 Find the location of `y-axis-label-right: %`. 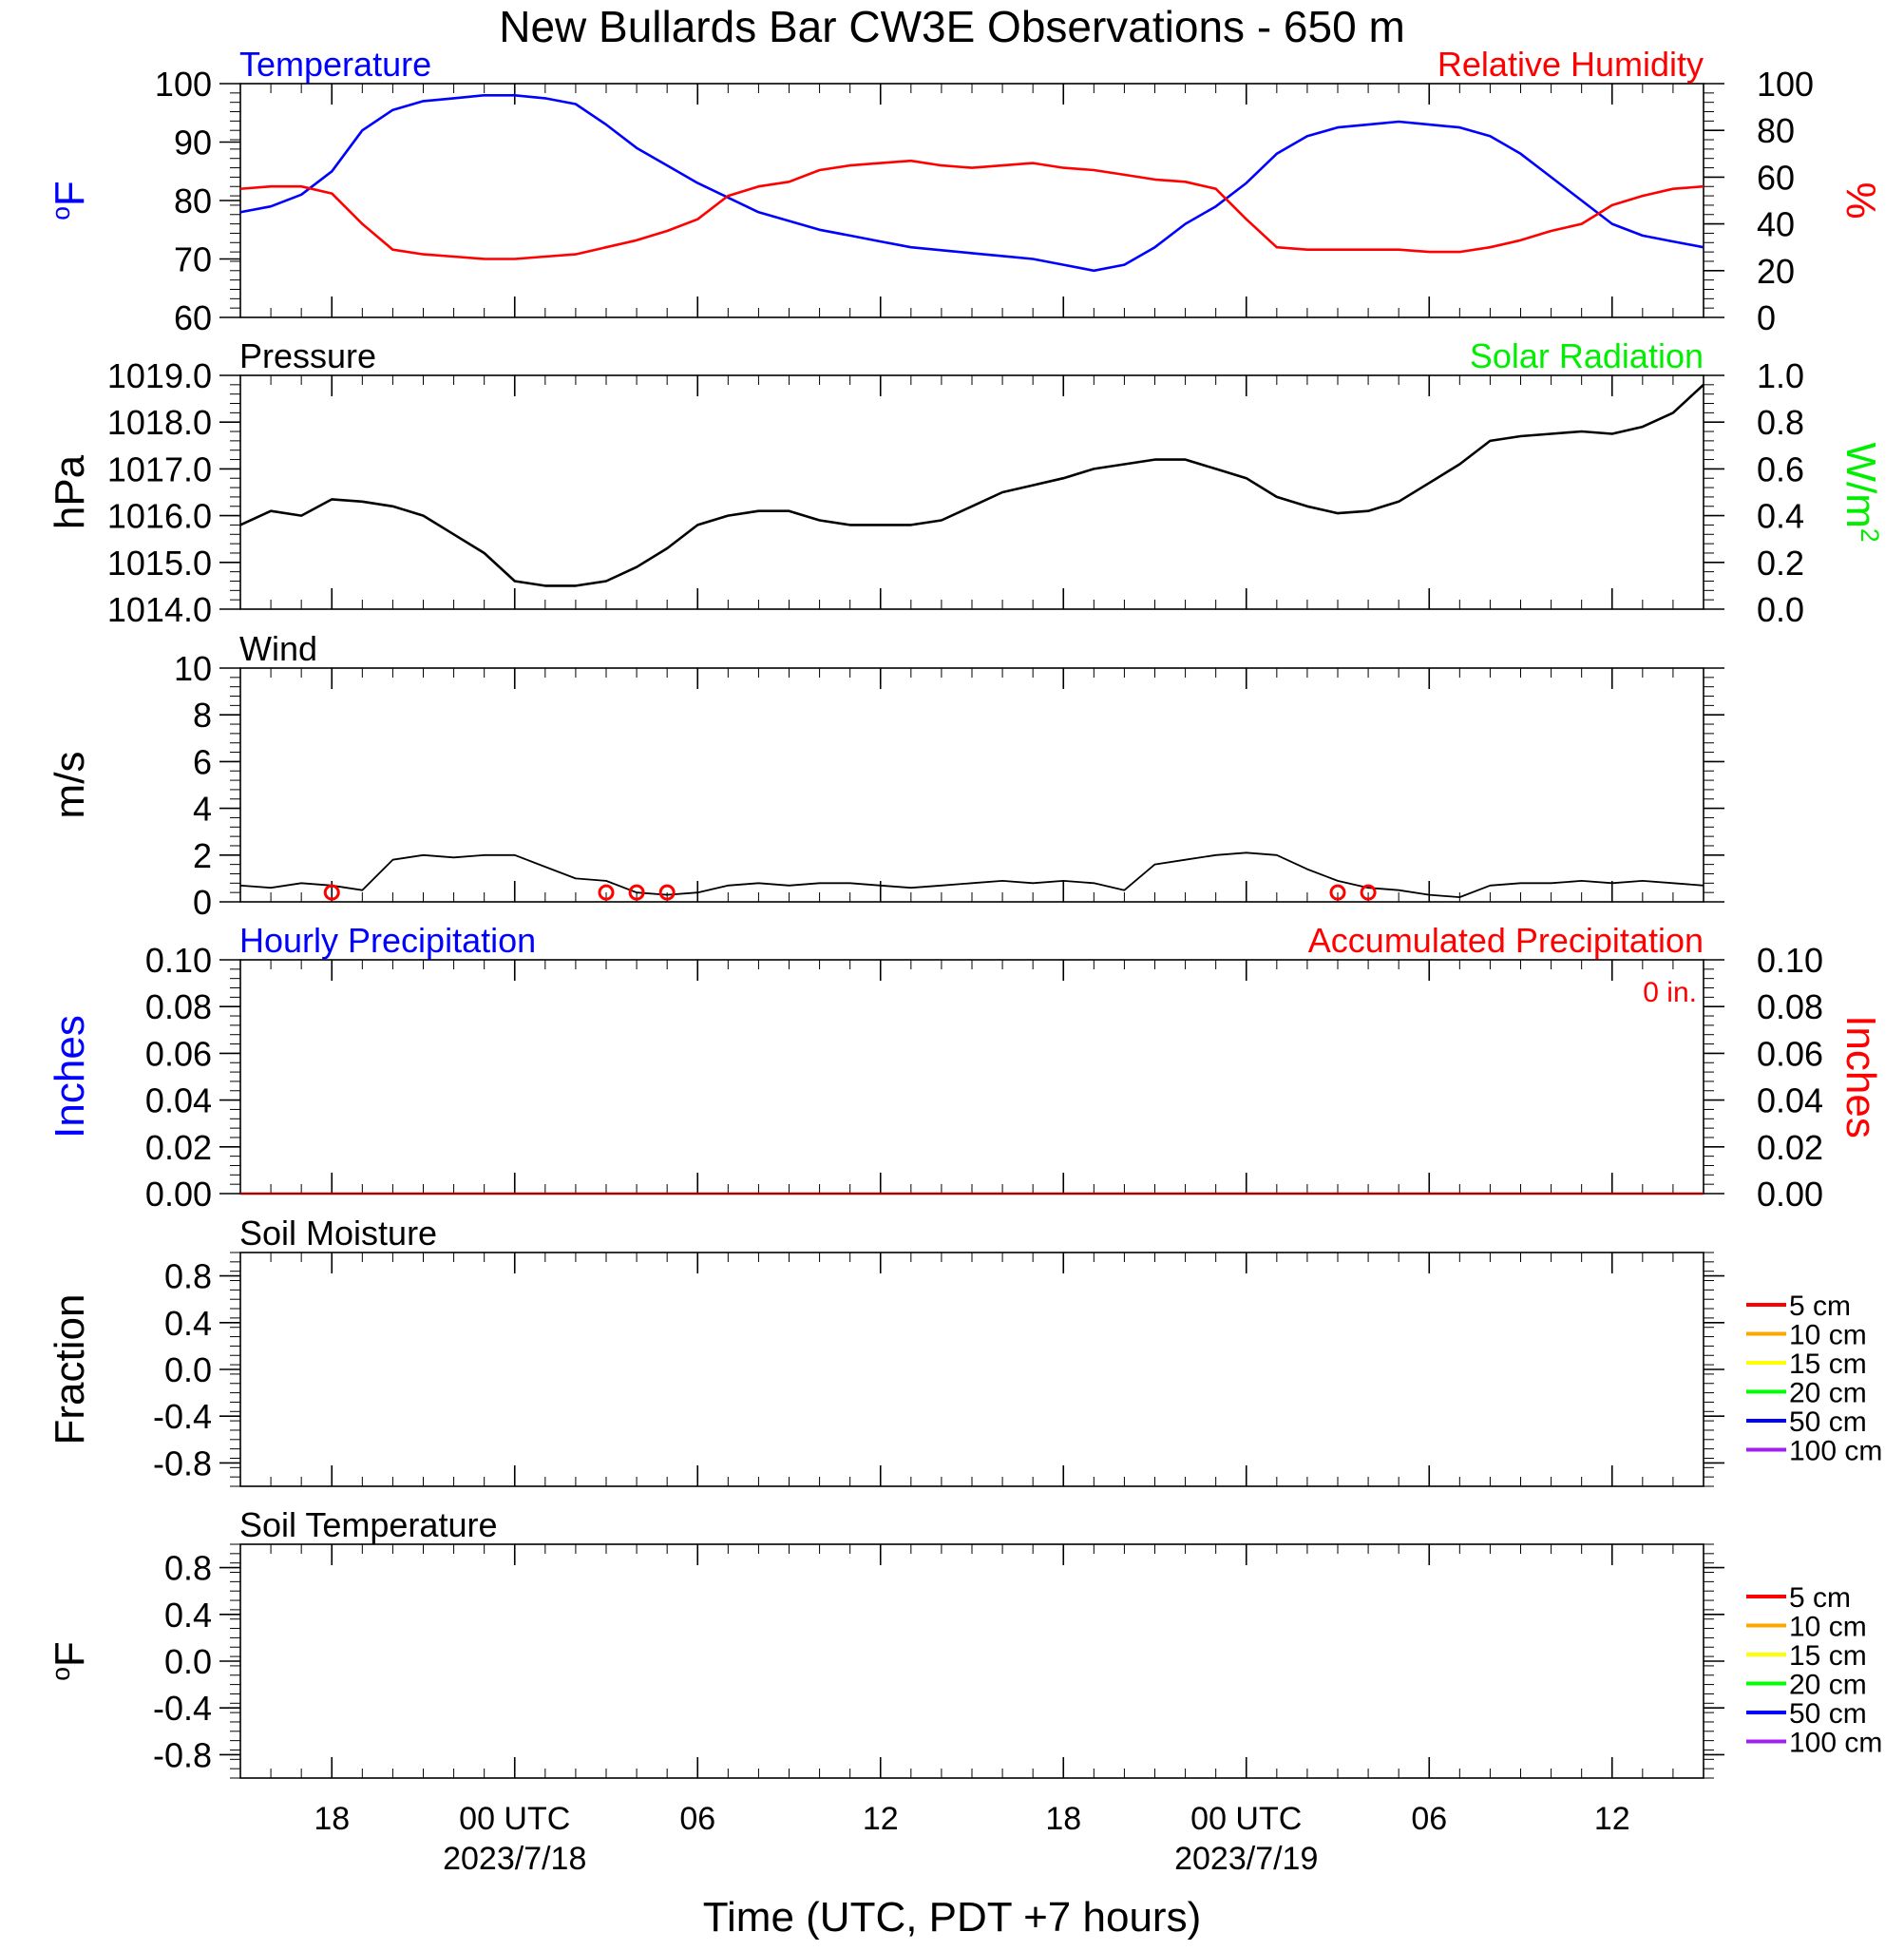

y-axis-label-right: % is located at coordinates (1860, 201).